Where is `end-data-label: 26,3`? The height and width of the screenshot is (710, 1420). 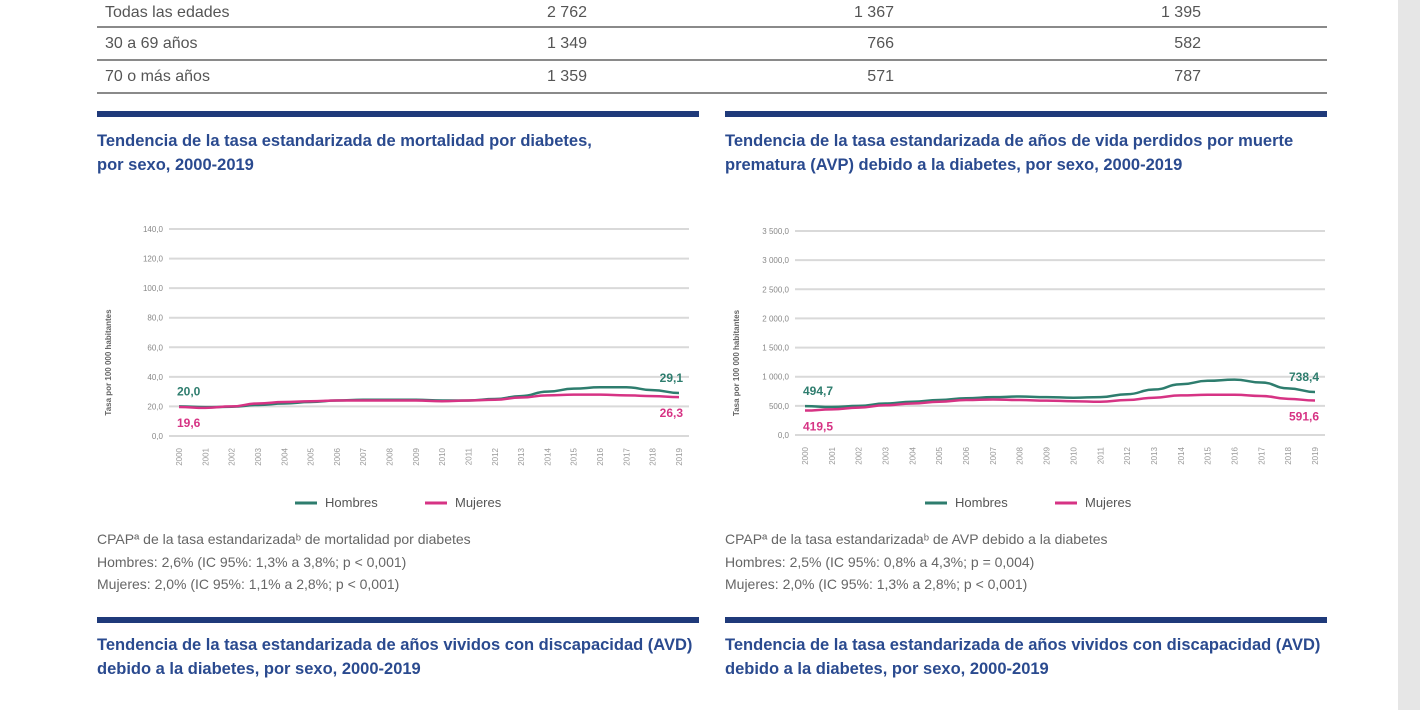
end-data-label: 26,3 is located at coordinates (672, 413).